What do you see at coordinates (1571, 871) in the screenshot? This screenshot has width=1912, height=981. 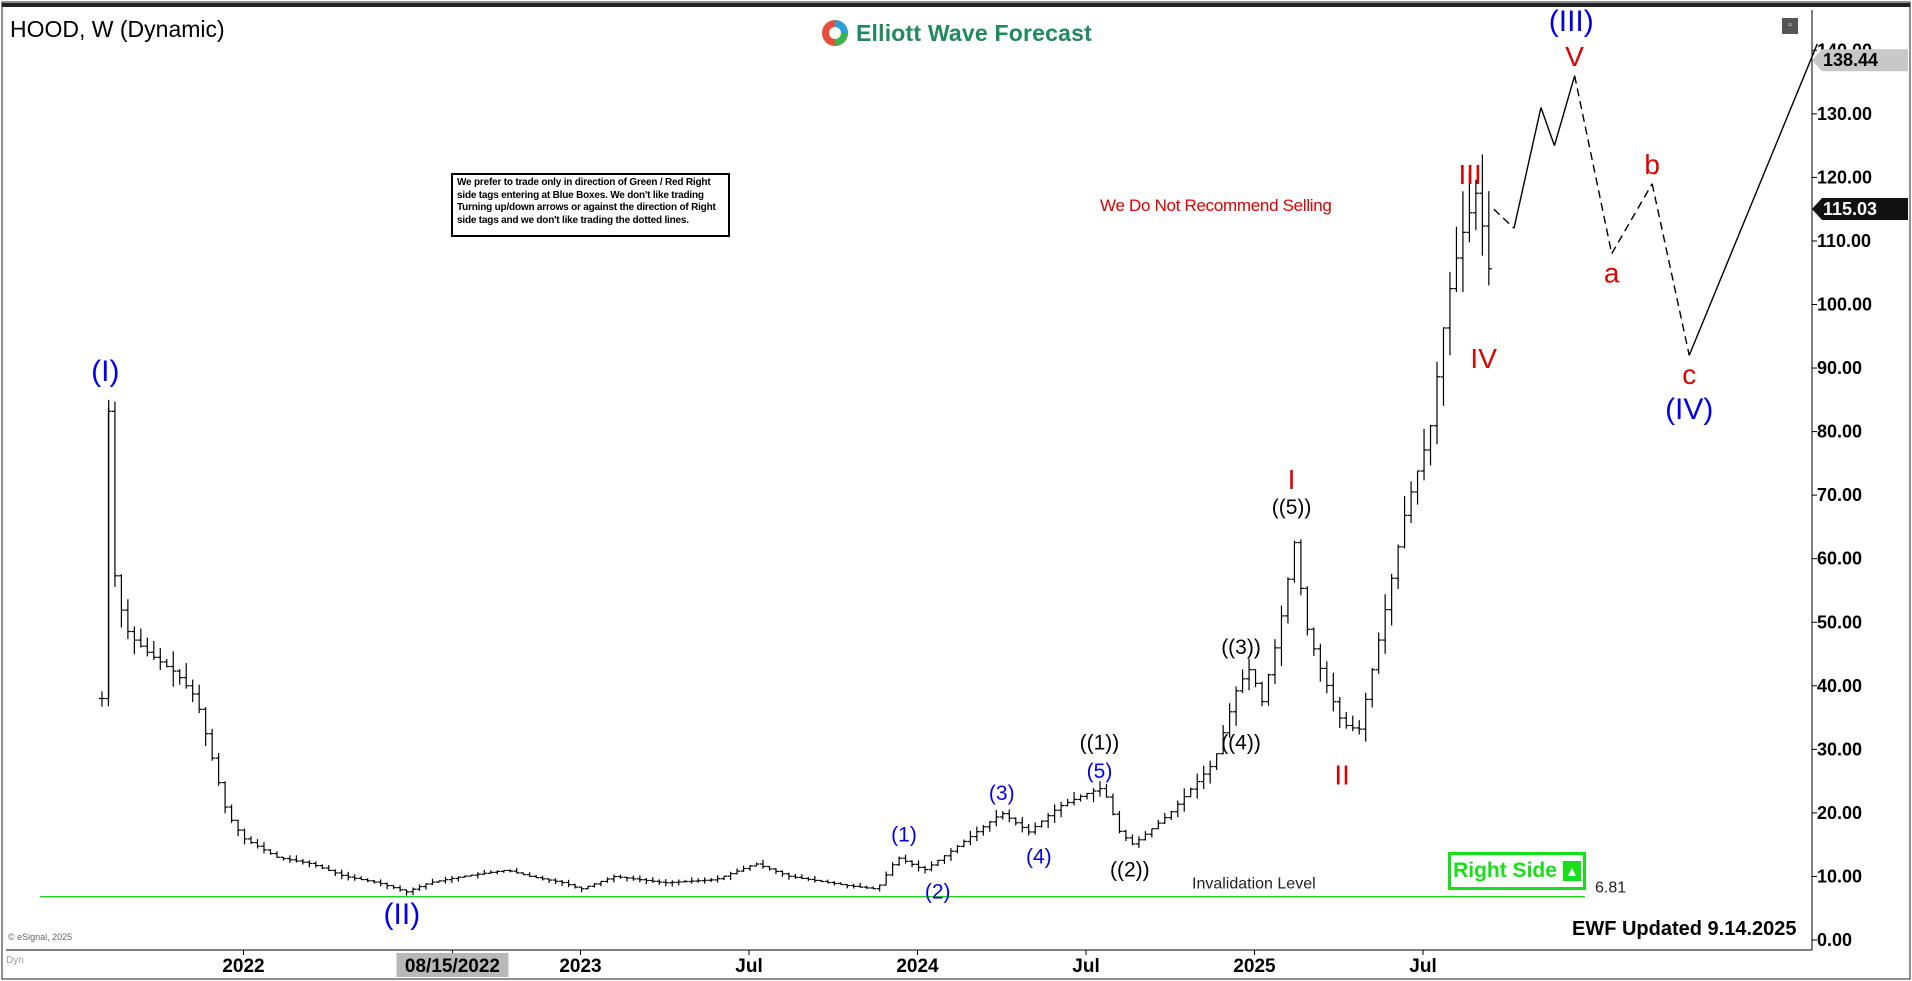 I see `arrow-up-icon: ▲` at bounding box center [1571, 871].